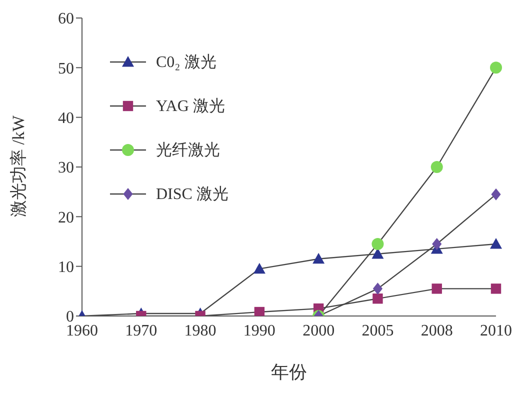 The width and height of the screenshot is (528, 400). I want to click on x-tick-label: 2000, so click(318, 331).